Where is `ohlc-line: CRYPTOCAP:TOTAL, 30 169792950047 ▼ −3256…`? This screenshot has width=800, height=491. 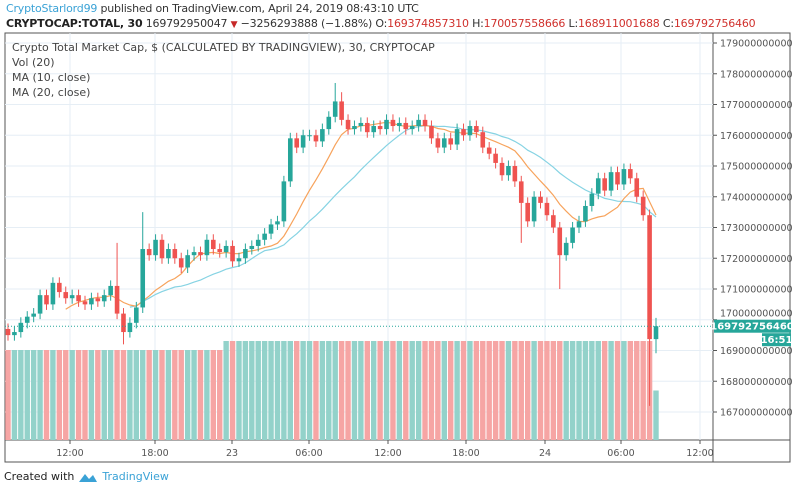 ohlc-line: CRYPTOCAP:TOTAL, 30 169792950047 ▼ −3256… is located at coordinates (381, 23).